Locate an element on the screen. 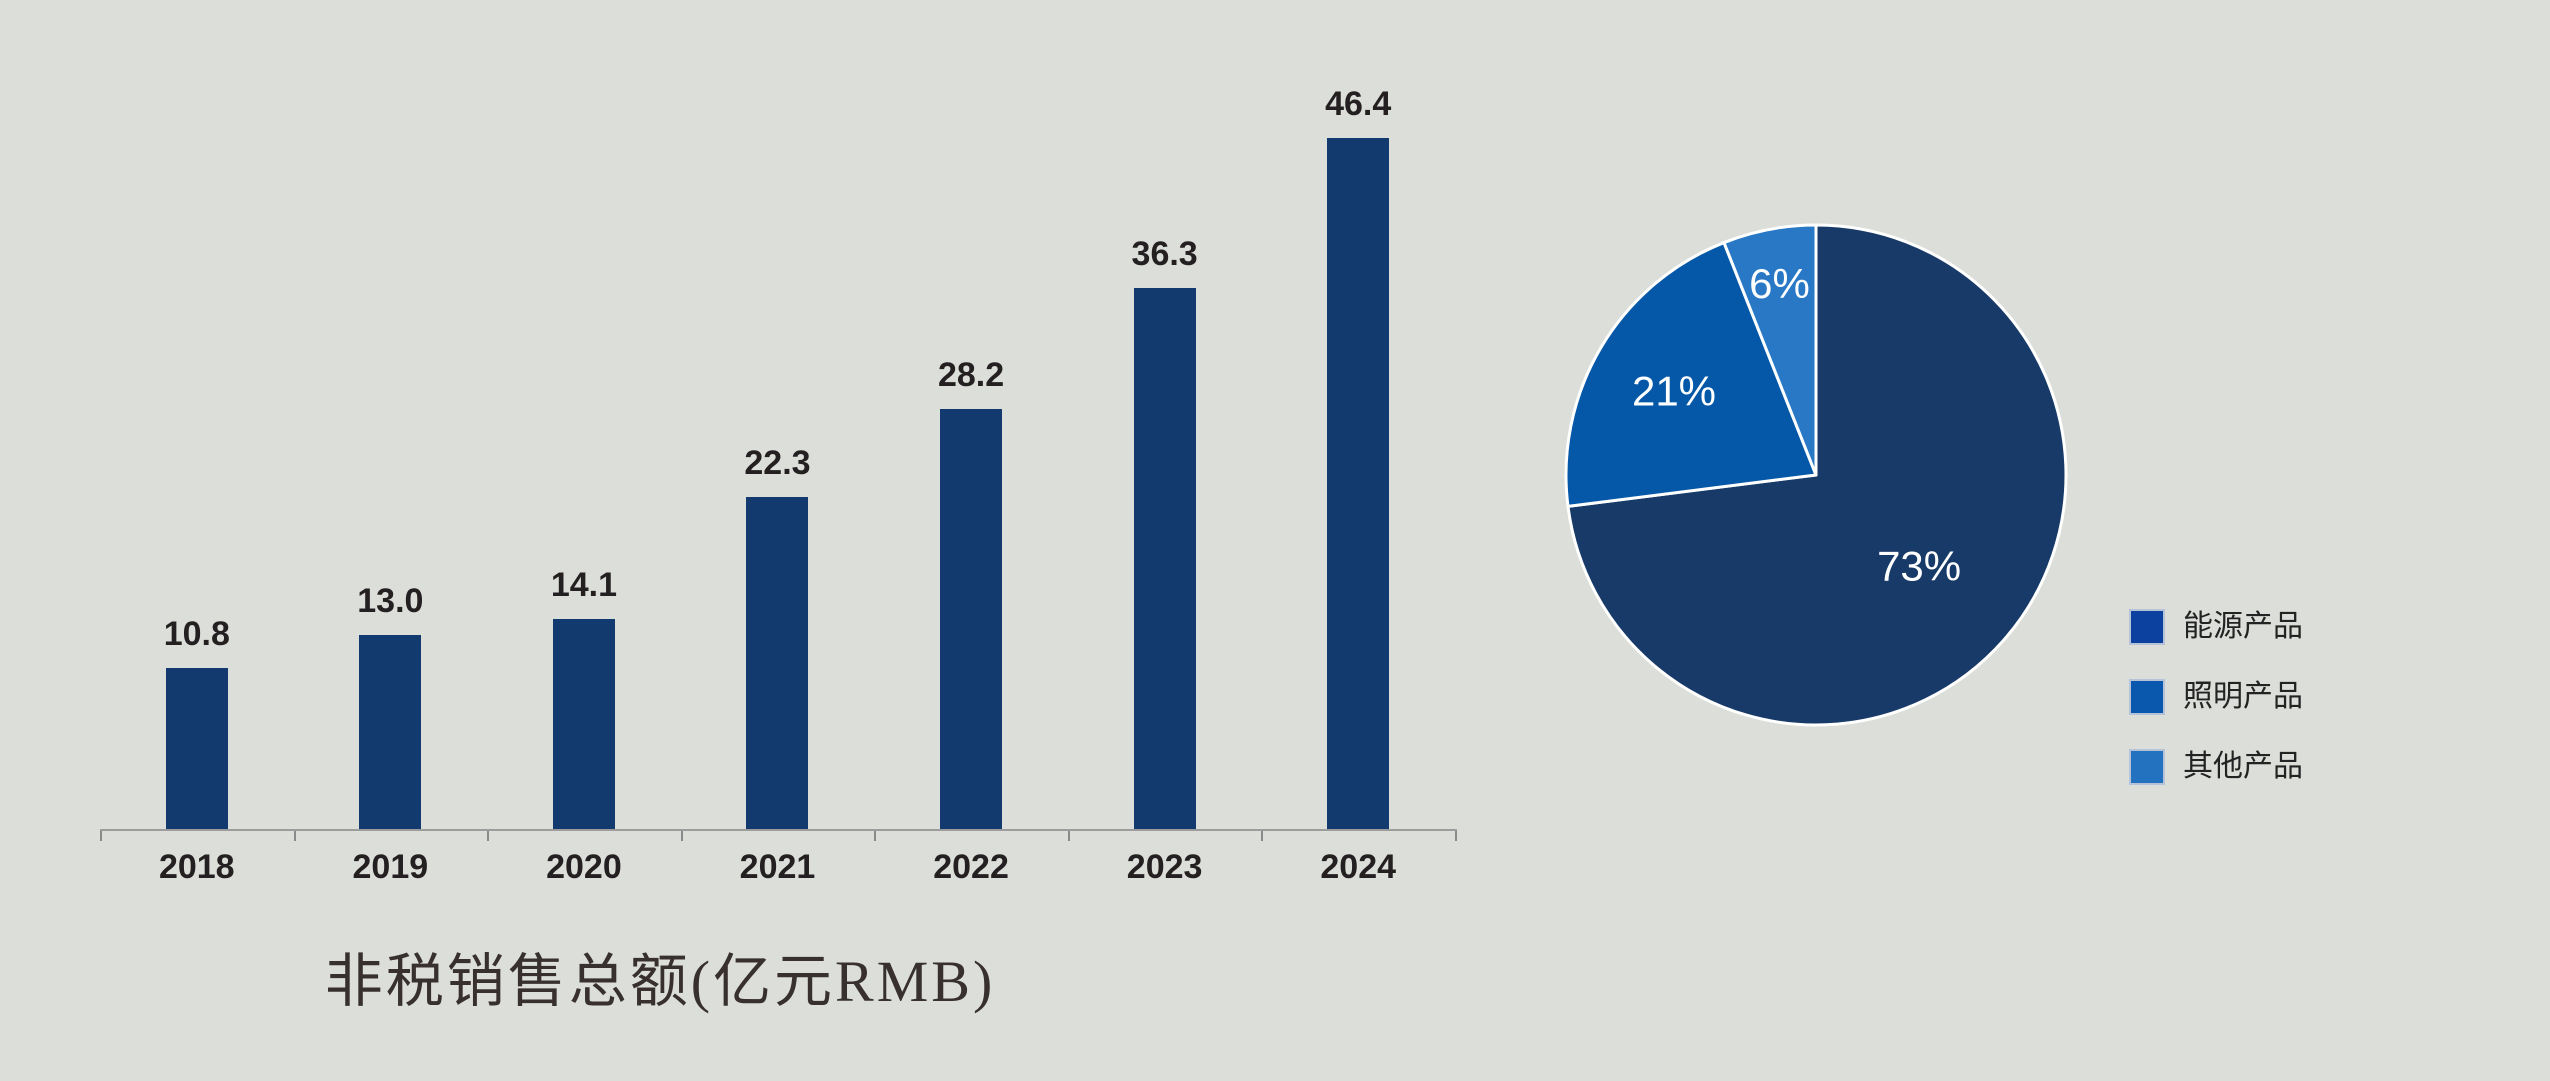 The width and height of the screenshot is (2550, 1081). bar-value-label-2021: 22.3 is located at coordinates (777, 462).